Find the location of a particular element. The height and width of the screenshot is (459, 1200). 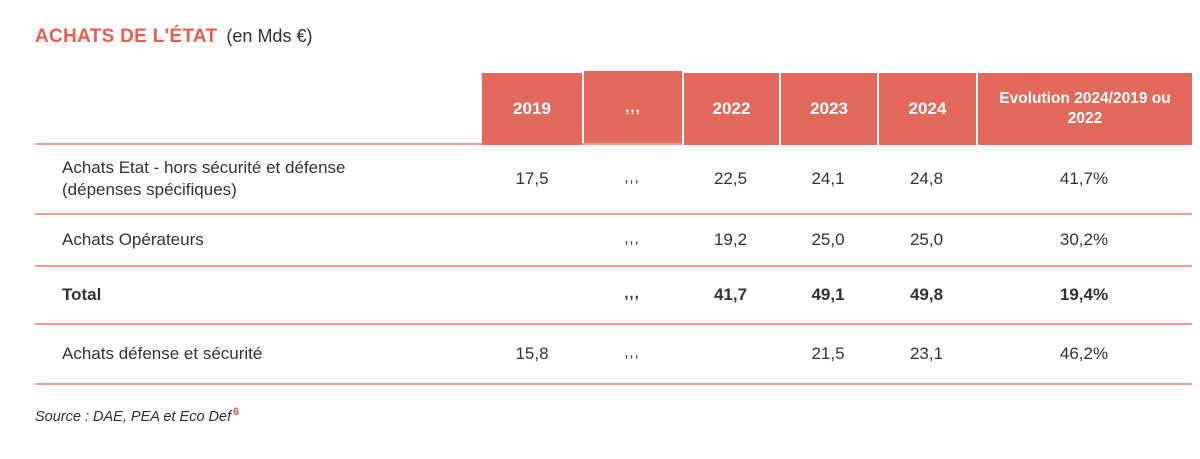

row-label-text: Total is located at coordinates (82, 294).